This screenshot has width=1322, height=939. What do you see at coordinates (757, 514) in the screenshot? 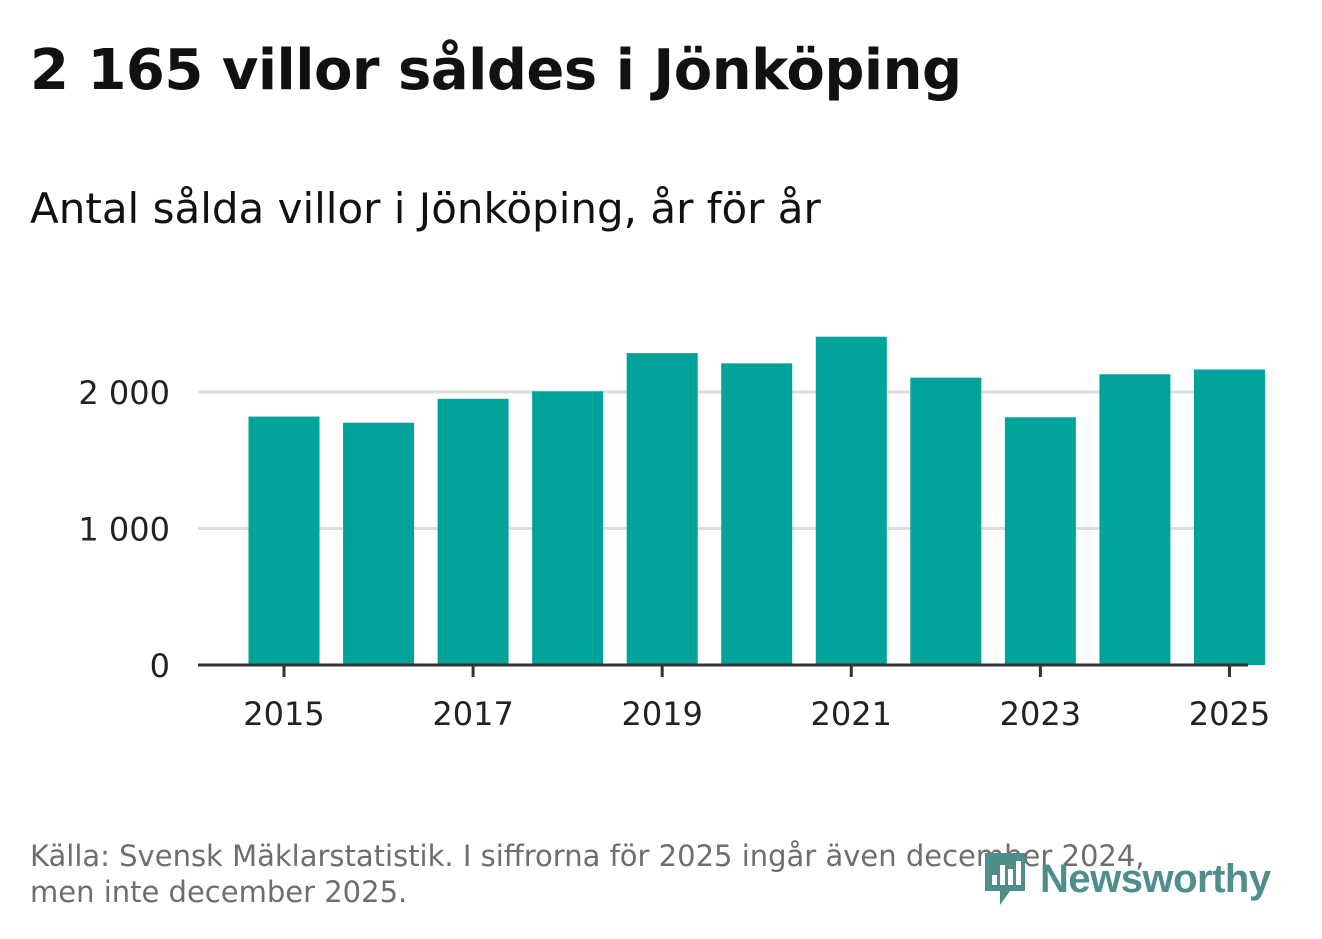
I see `bar-2020` at bounding box center [757, 514].